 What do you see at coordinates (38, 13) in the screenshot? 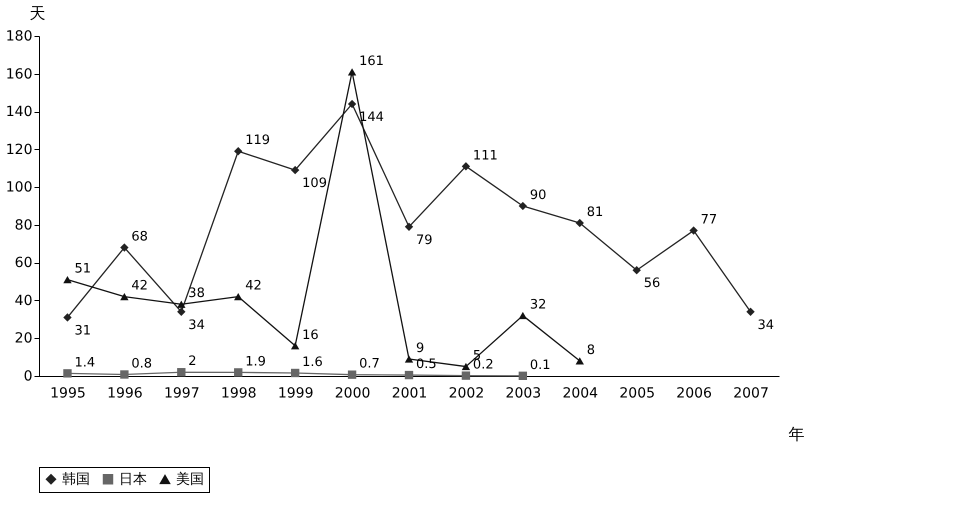
I see `y-axis-title: 天` at bounding box center [38, 13].